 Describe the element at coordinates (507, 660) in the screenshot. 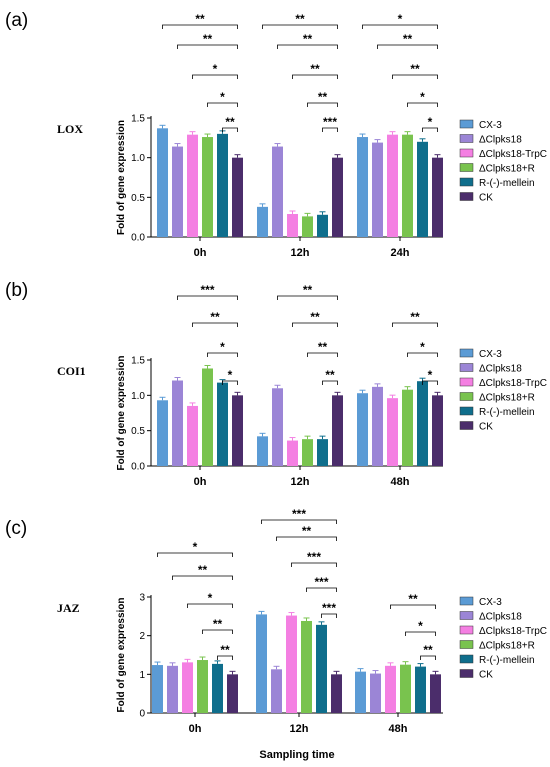

I see `legend-label: R-(-)-mellein` at that location.